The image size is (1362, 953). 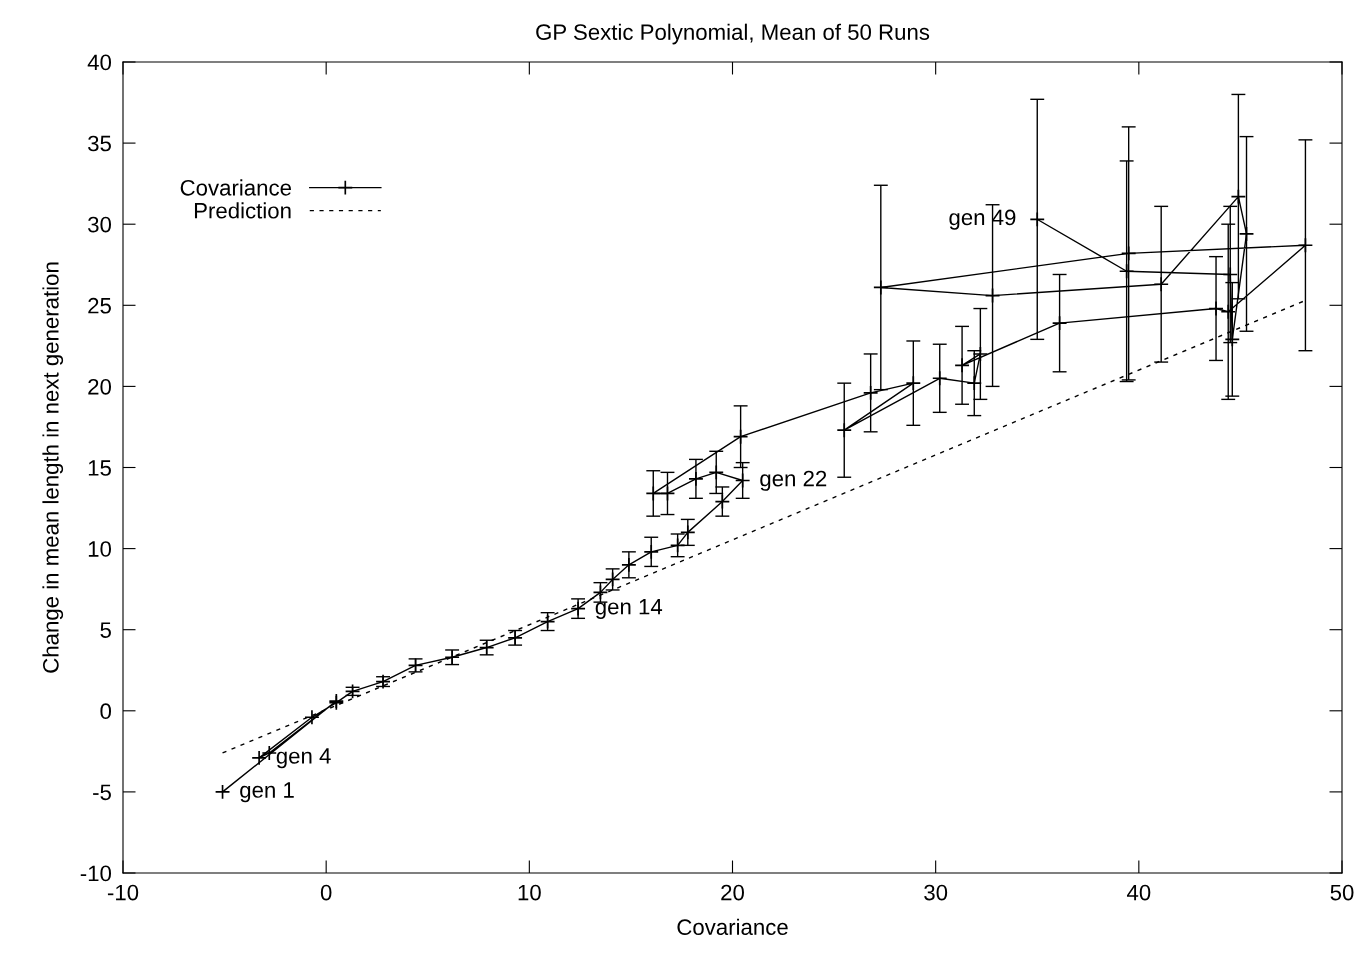 I want to click on x-tick-label: 50, so click(x=1342, y=892).